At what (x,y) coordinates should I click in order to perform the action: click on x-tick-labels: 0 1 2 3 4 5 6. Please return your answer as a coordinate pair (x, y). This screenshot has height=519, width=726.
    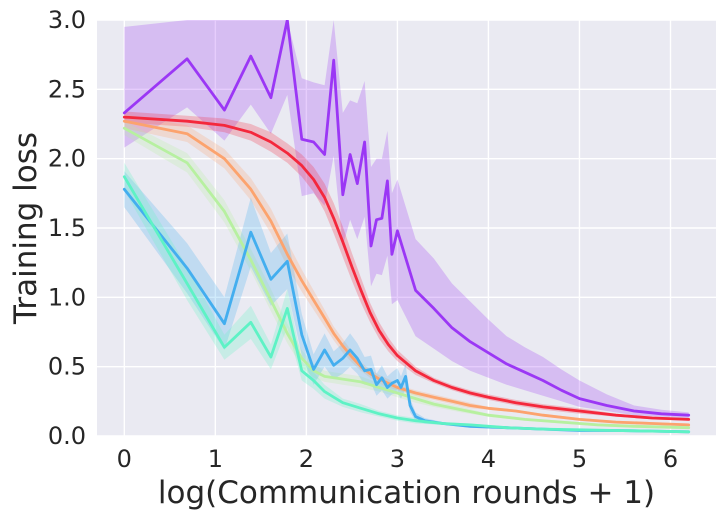
    Looking at the image, I should click on (397, 459).